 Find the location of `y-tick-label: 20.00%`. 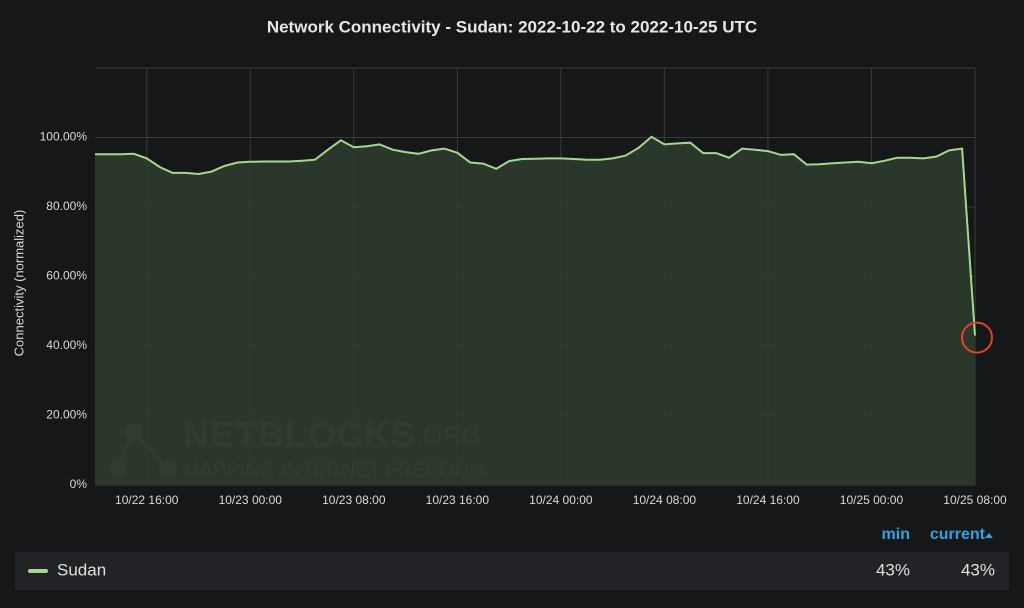

y-tick-label: 20.00% is located at coordinates (66, 415).